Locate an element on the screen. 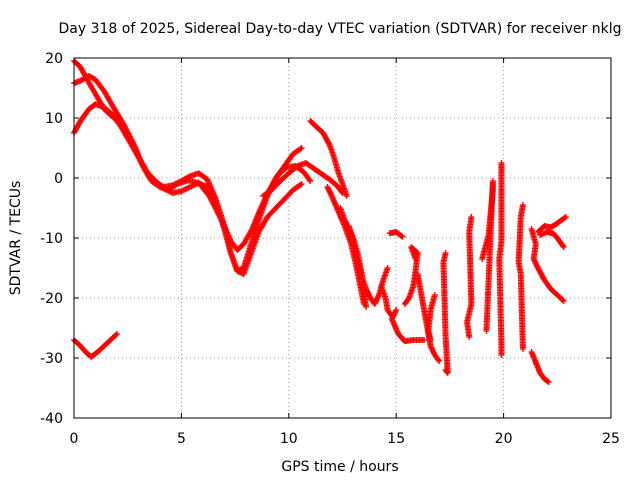  x-axis-label: GPS time / hours is located at coordinates (339, 467).